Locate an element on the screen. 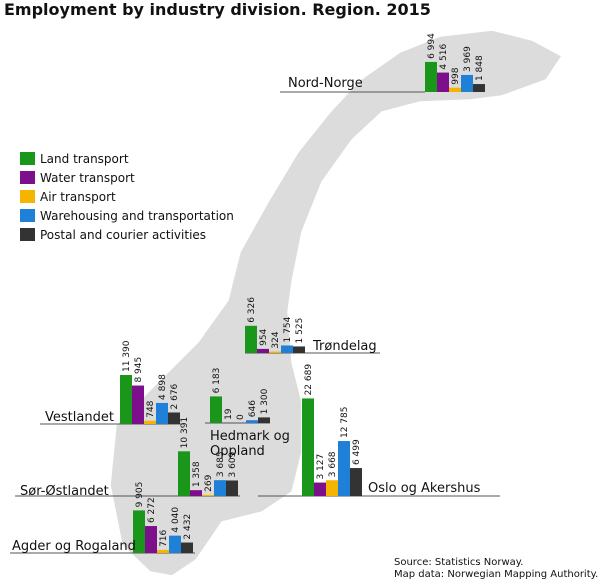  value-label: 1 300 is located at coordinates (265, 401).